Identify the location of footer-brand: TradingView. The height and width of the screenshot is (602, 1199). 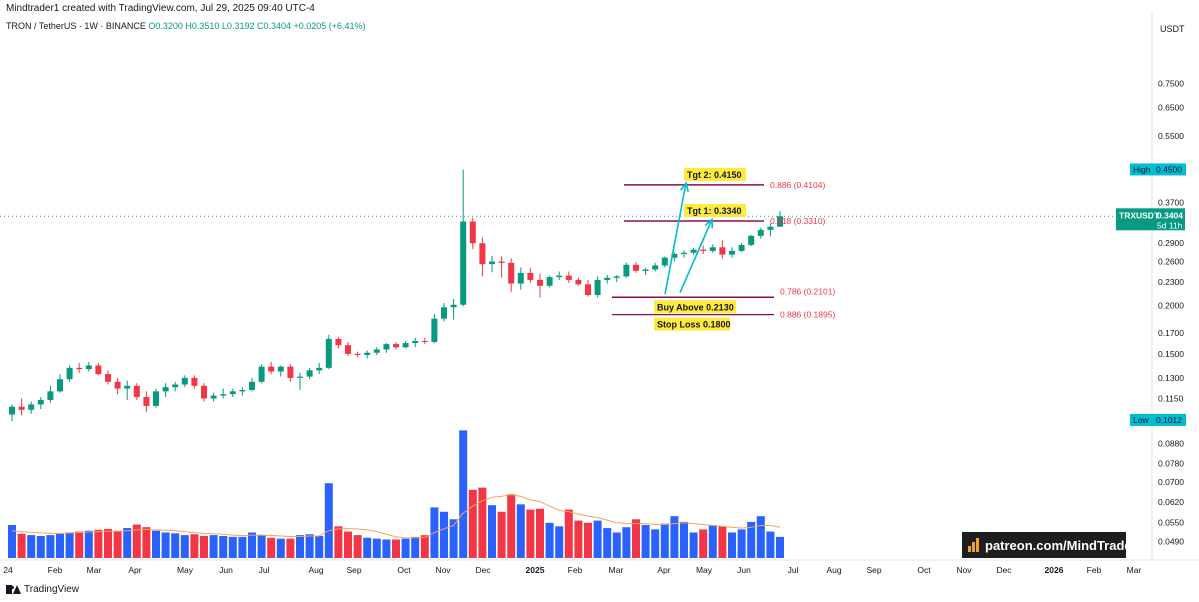
(52, 589).